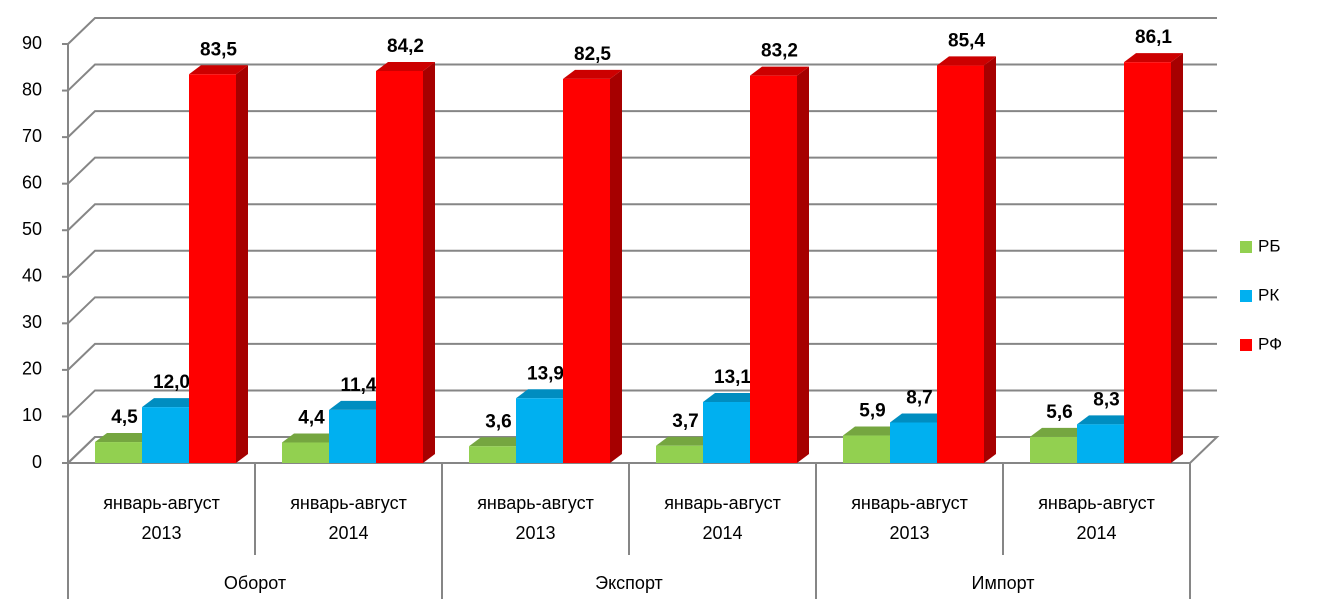 This screenshot has width=1330, height=599. Describe the element at coordinates (1106, 399) in the screenshot. I see `data-label: 8,3` at that location.